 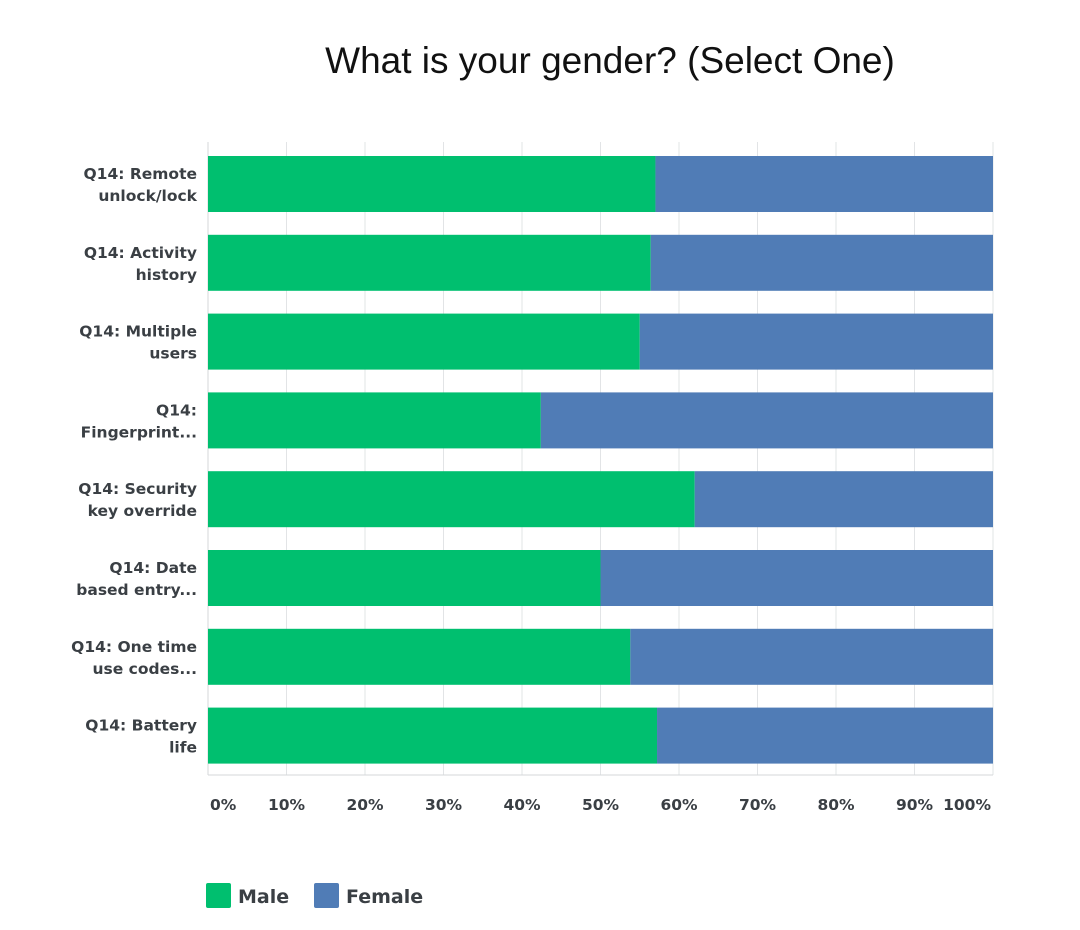 I want to click on legend: Male Female, so click(x=314, y=895).